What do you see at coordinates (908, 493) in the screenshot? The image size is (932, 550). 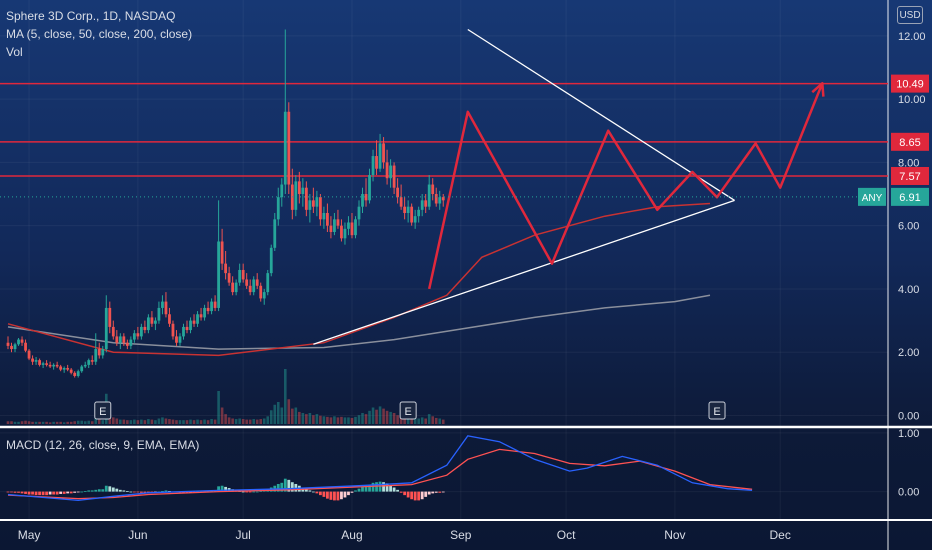 I see `macd-tick-label: 0.00` at bounding box center [908, 493].